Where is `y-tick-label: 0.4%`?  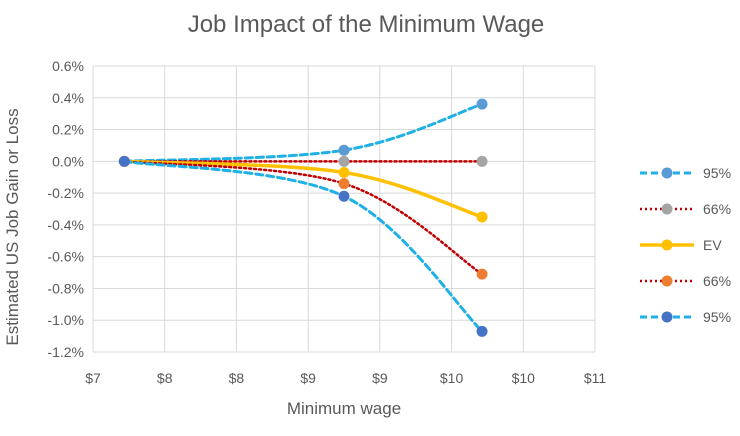 y-tick-label: 0.4% is located at coordinates (68, 98).